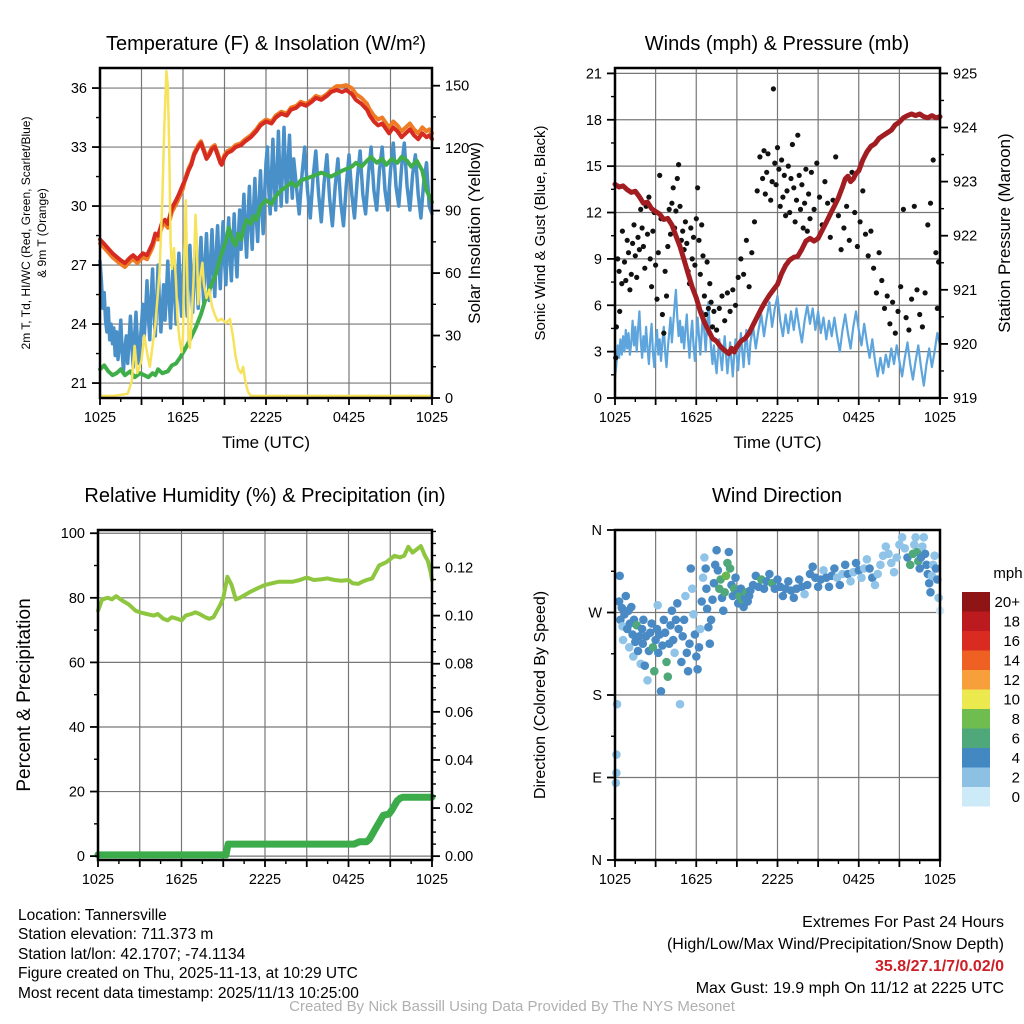 The height and width of the screenshot is (1024, 1024). I want to click on y-right-tick-label: 921, so click(965, 291).